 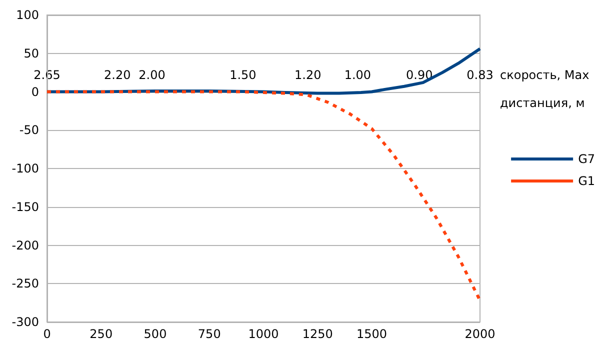 What do you see at coordinates (35, 91) in the screenshot?
I see `y-tick-label: 0` at bounding box center [35, 91].